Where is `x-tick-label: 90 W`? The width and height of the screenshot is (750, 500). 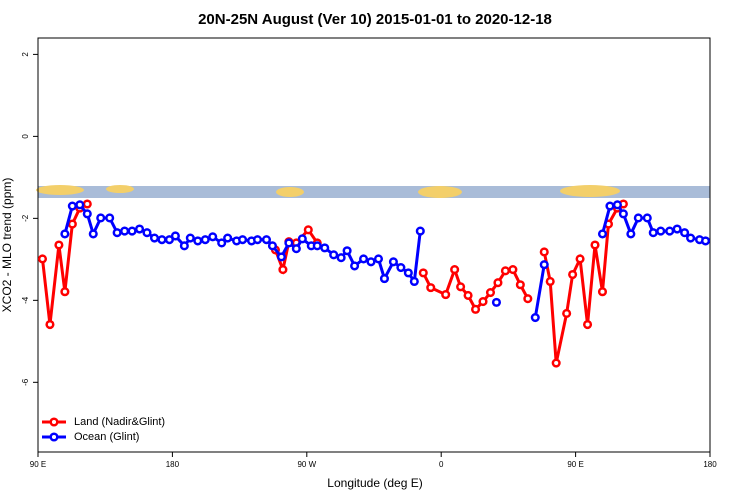 x-tick-label: 90 W is located at coordinates (306, 464).